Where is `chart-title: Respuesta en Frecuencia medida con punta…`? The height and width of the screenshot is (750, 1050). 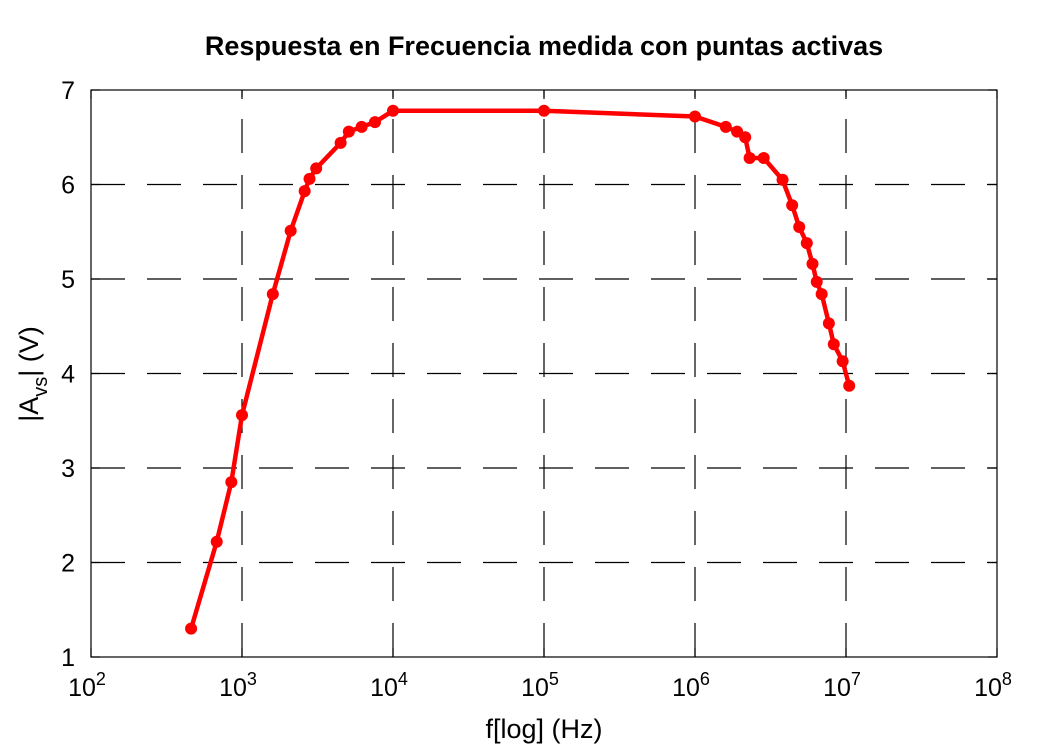 chart-title: Respuesta en Frecuencia medida con punta… is located at coordinates (544, 46).